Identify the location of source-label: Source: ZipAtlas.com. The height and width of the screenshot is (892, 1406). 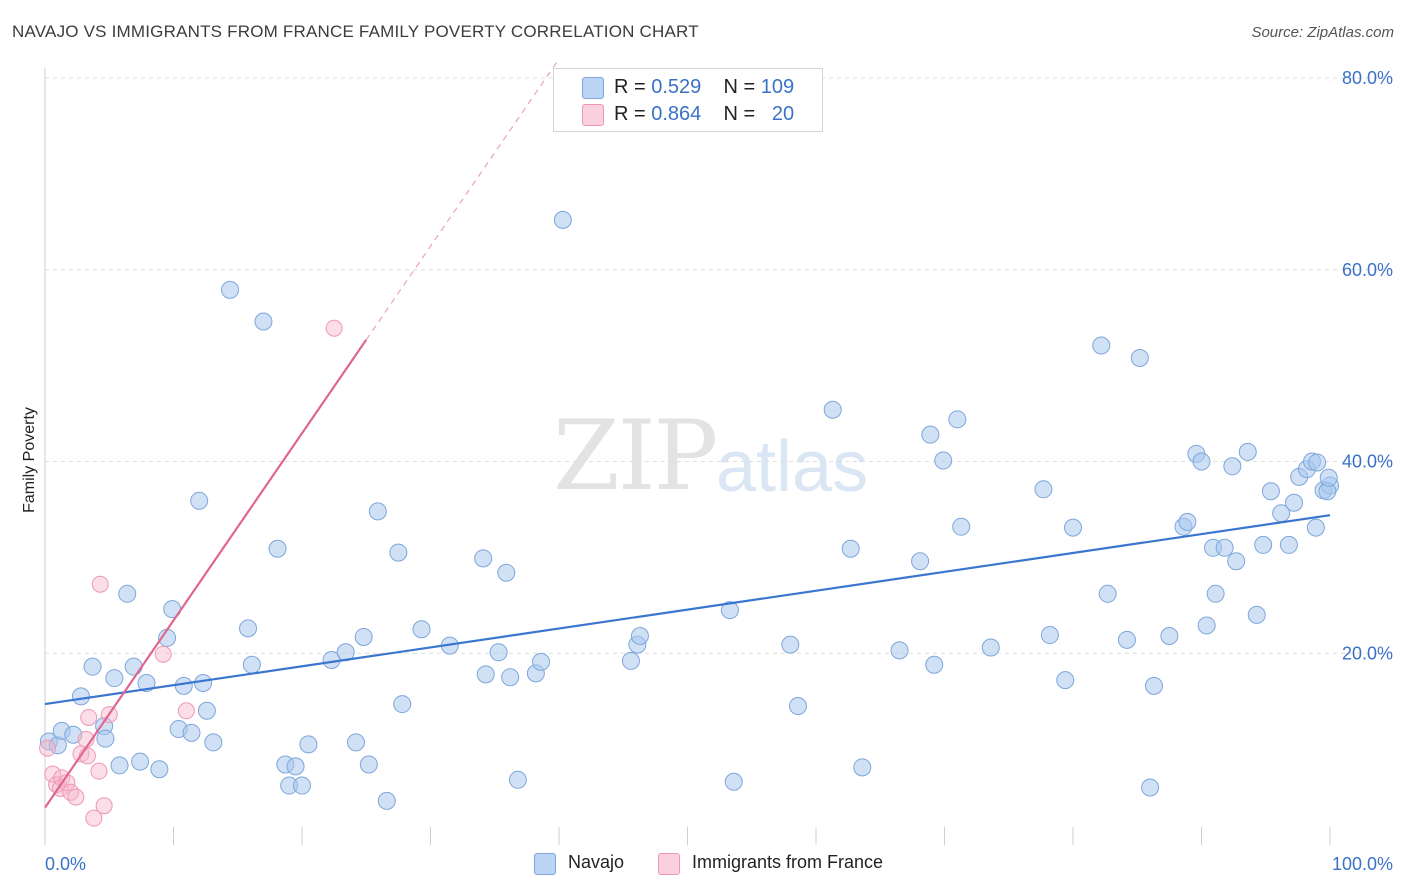
(1322, 32).